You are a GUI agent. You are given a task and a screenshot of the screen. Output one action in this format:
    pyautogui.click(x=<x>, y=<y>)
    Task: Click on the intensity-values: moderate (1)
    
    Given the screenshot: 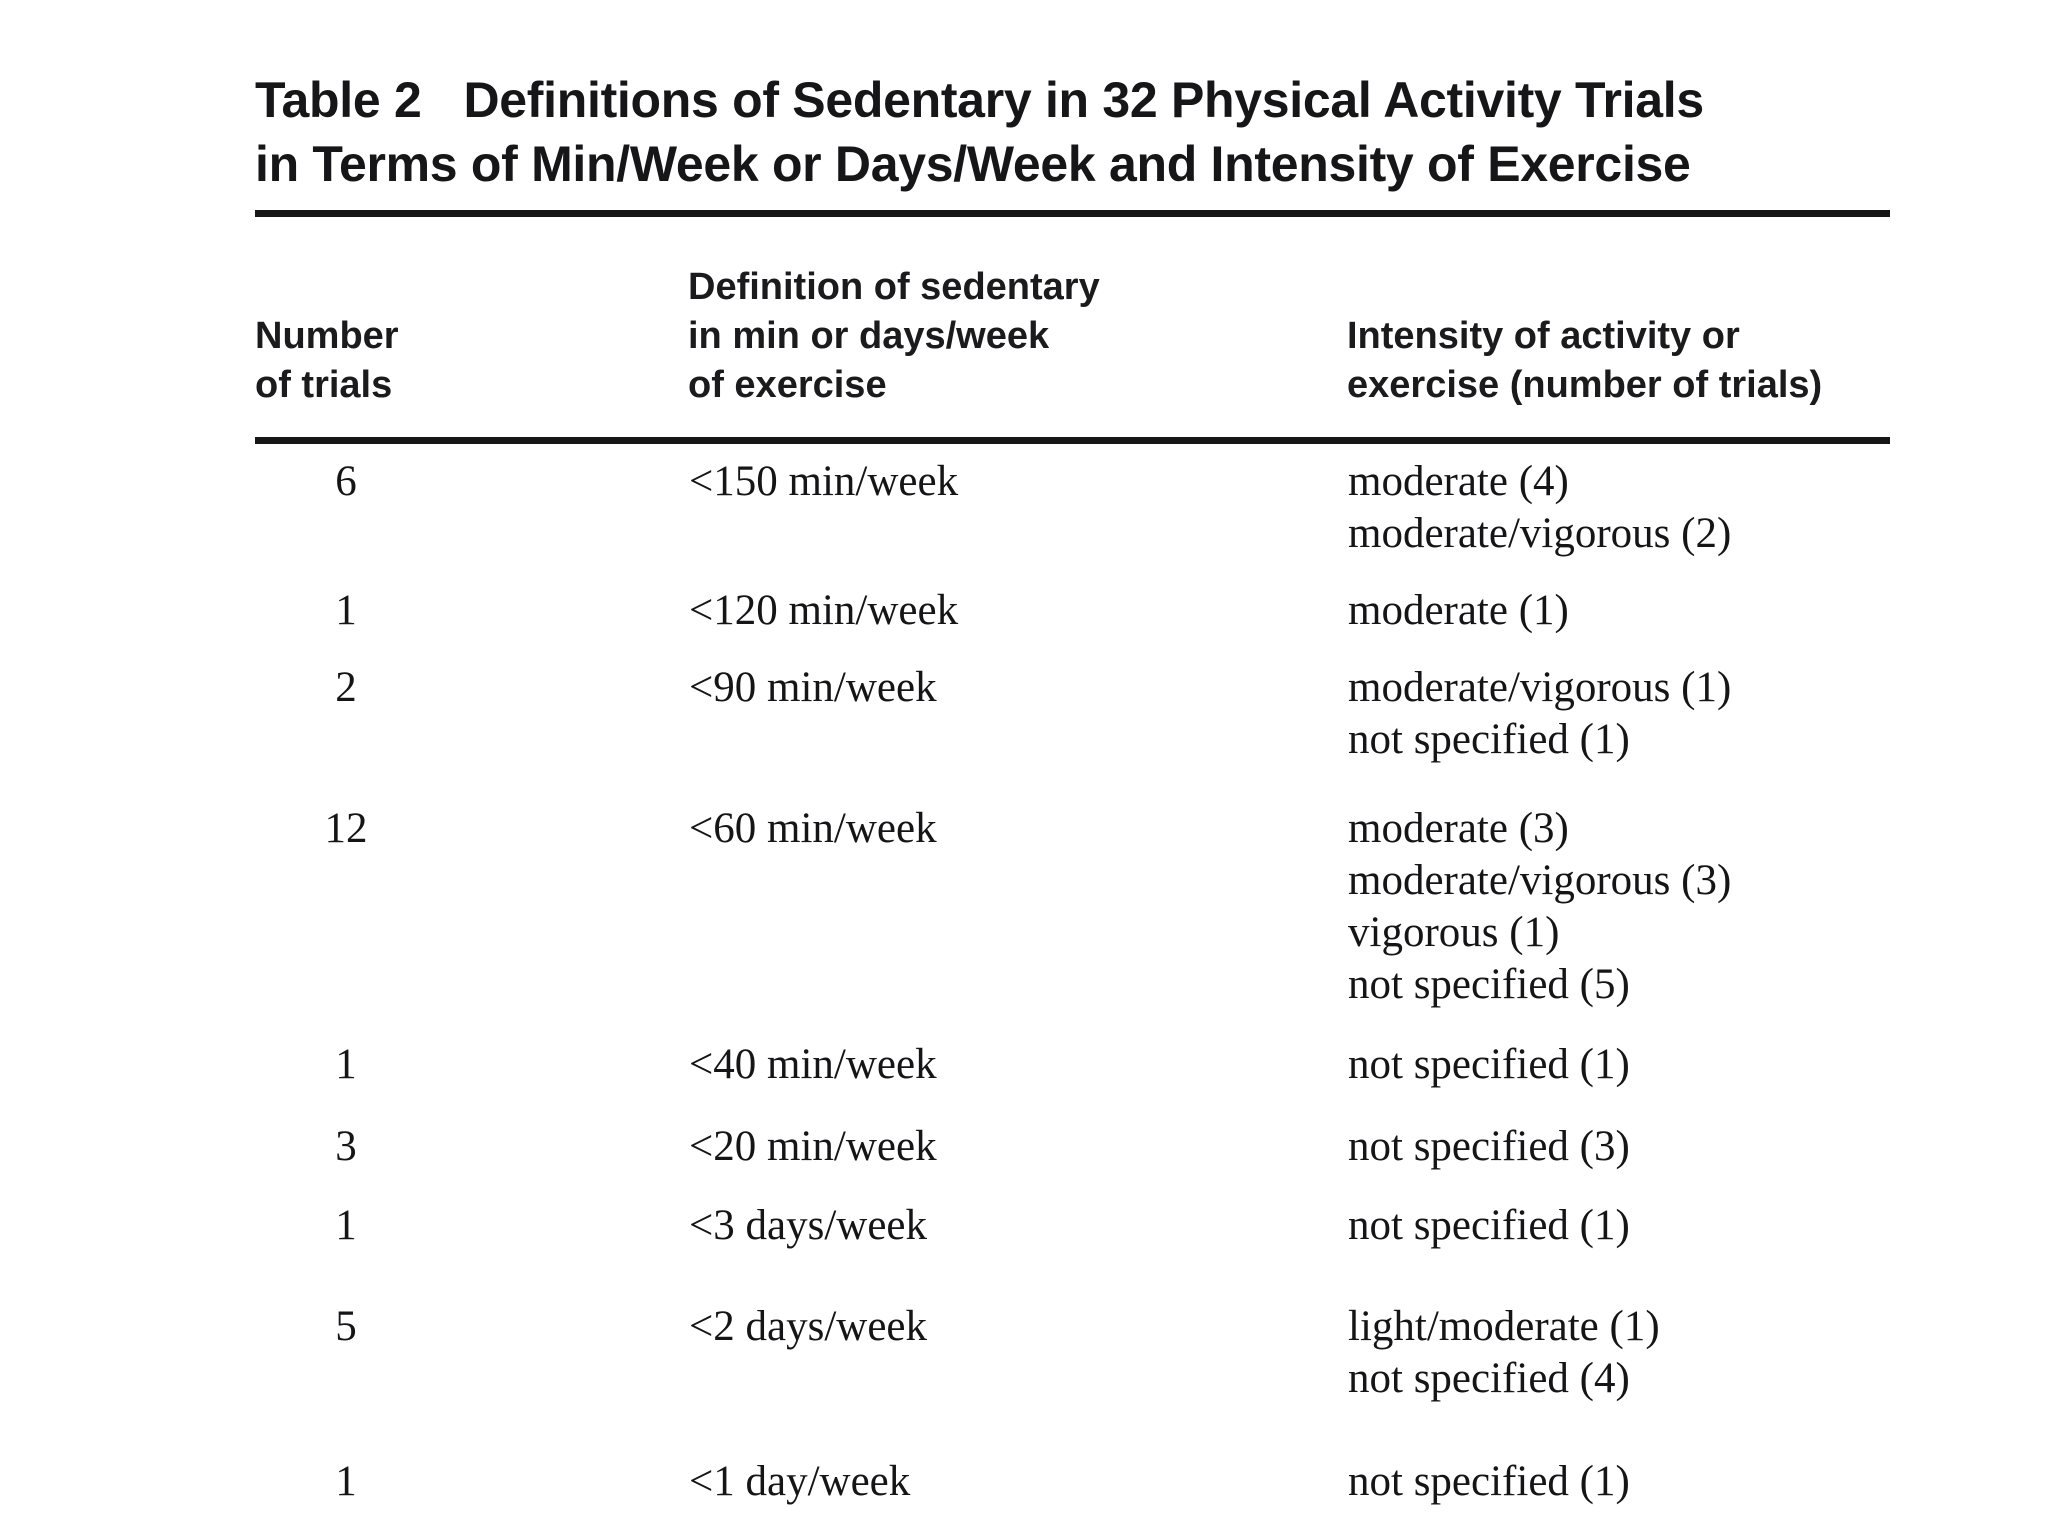 What is the action you would take?
    pyautogui.click(x=1458, y=610)
    